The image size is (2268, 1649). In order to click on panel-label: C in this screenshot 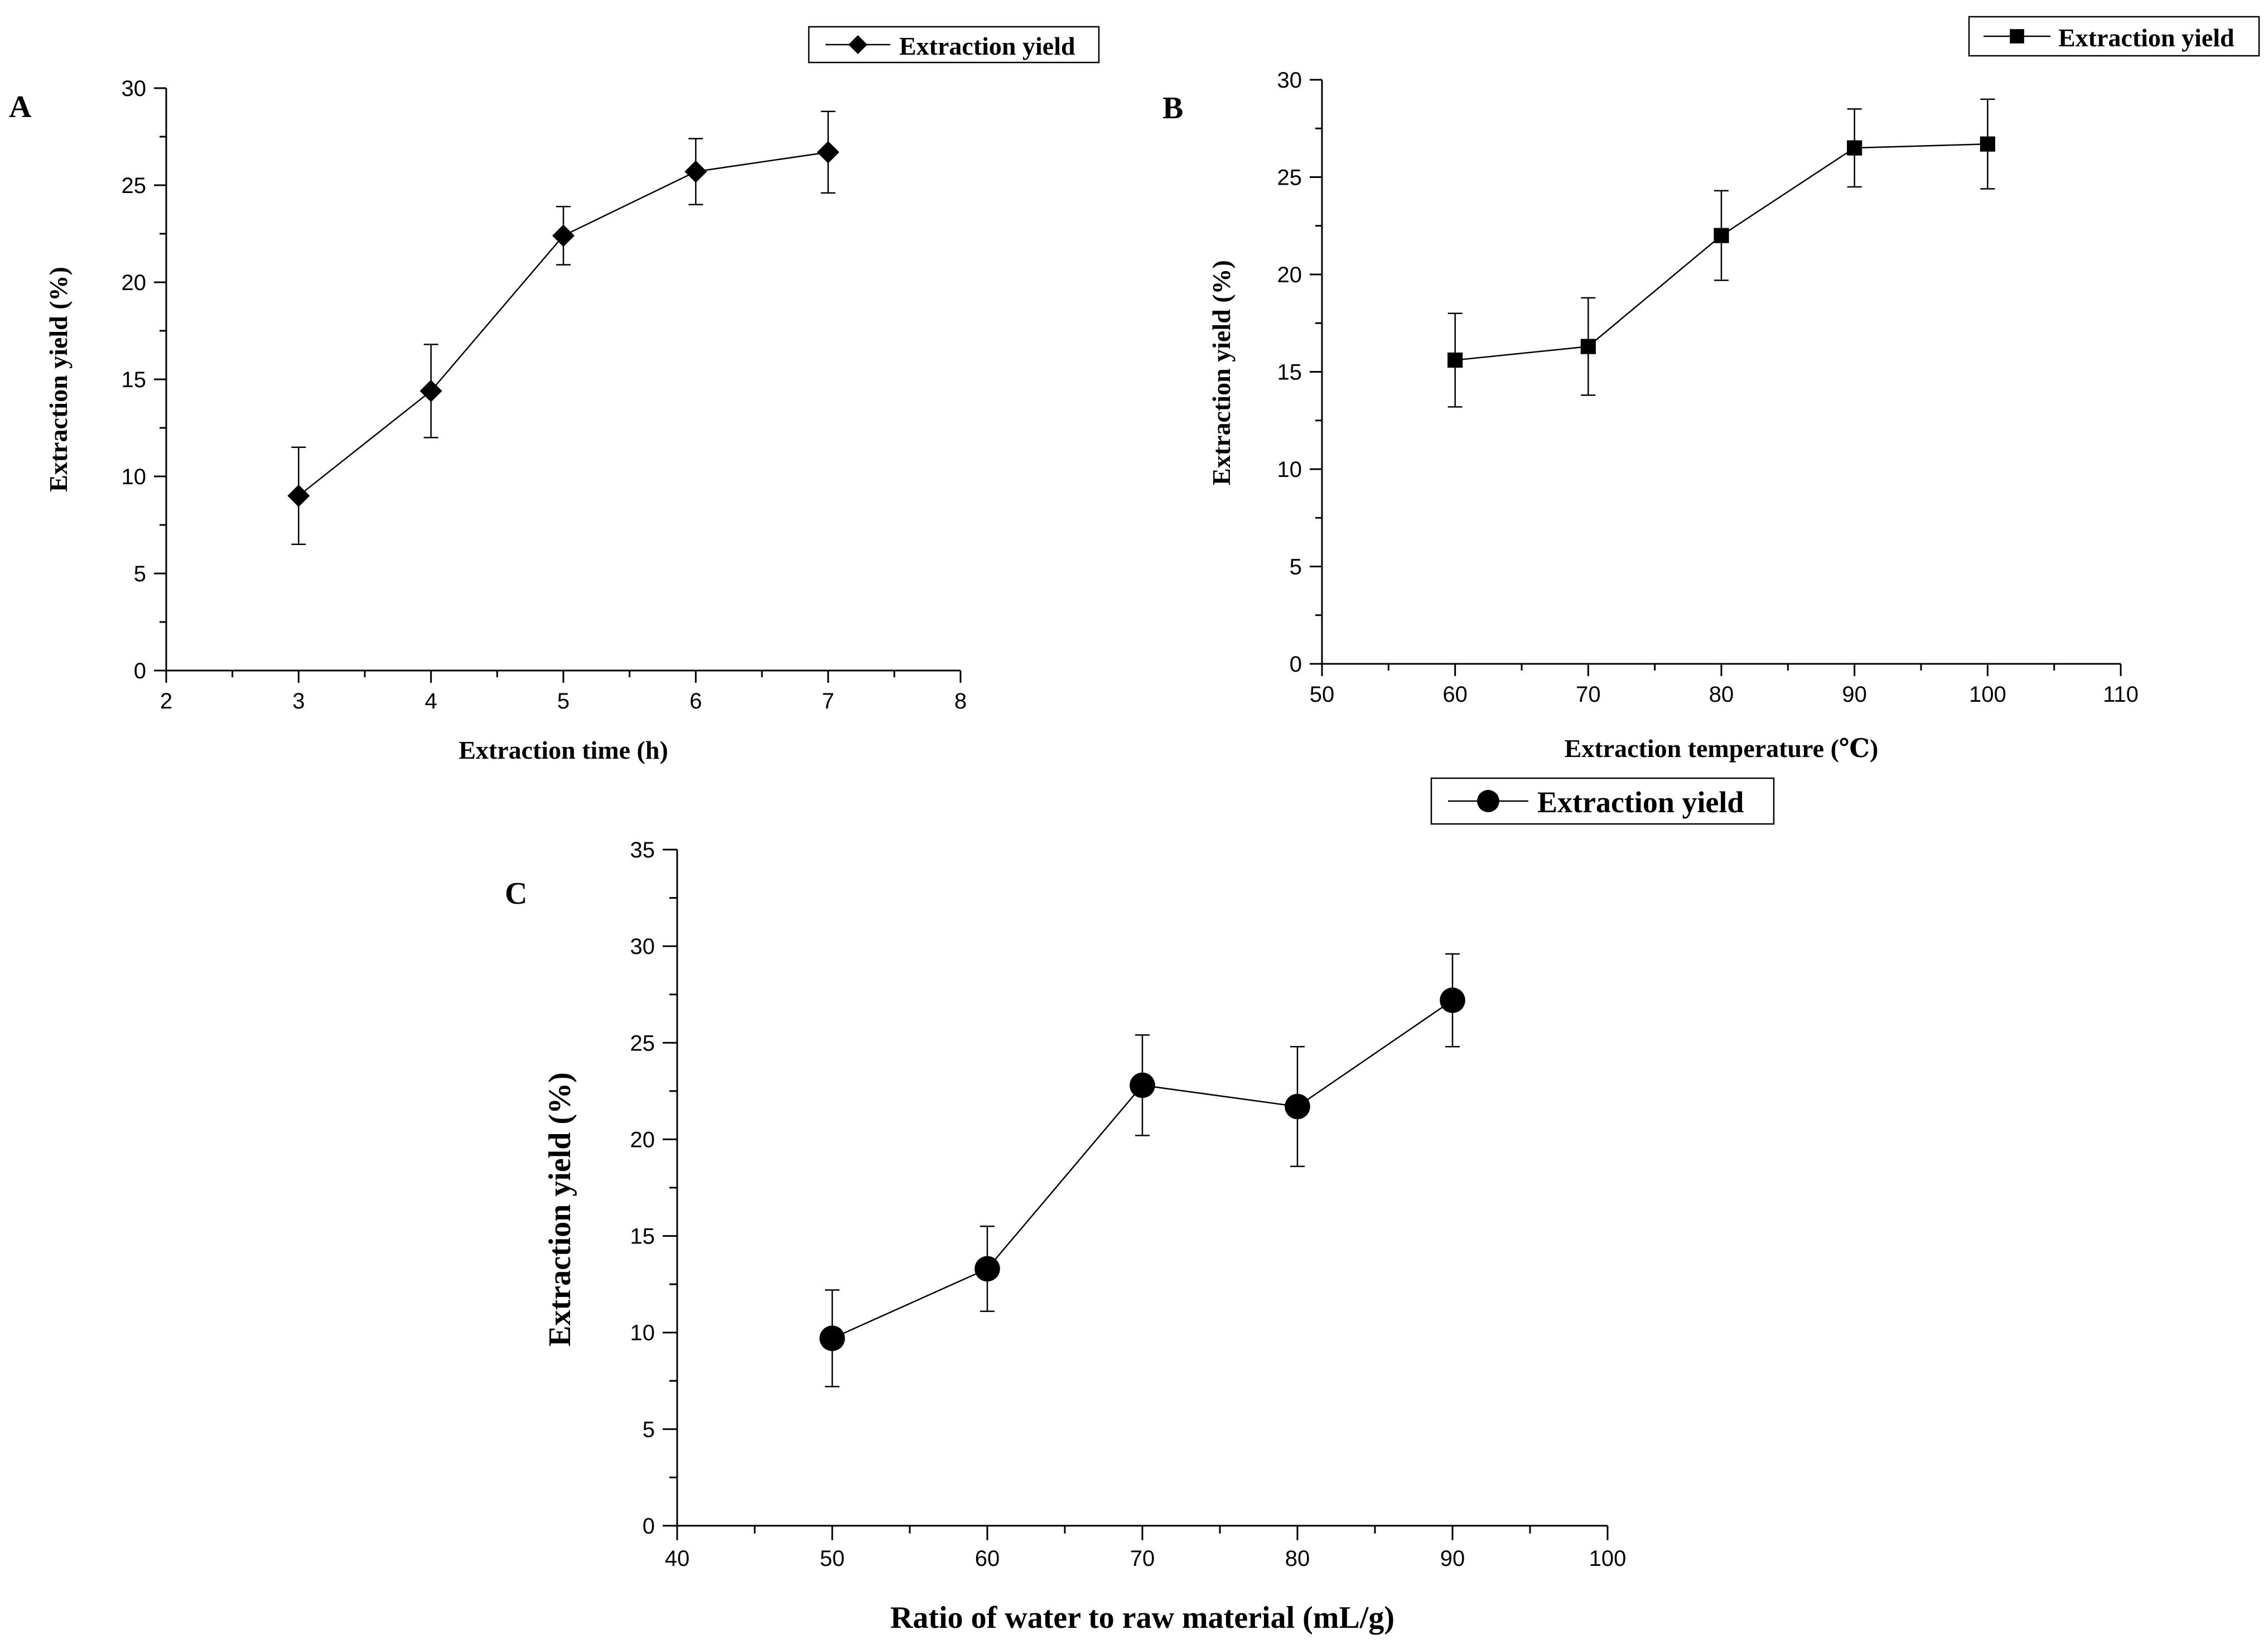, I will do `click(516, 893)`.